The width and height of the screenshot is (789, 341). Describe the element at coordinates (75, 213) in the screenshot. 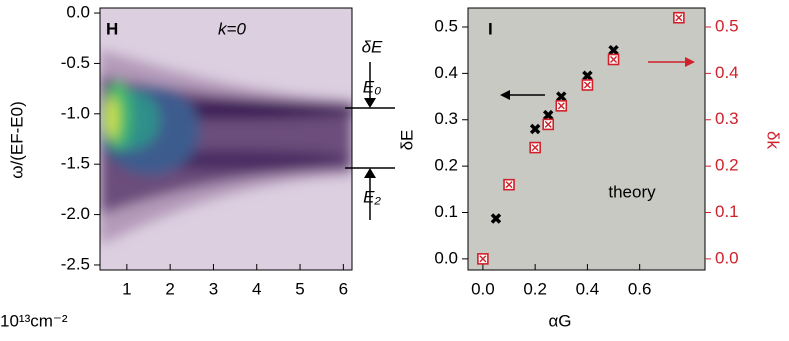

I see `y-tick-label: -2.0` at that location.